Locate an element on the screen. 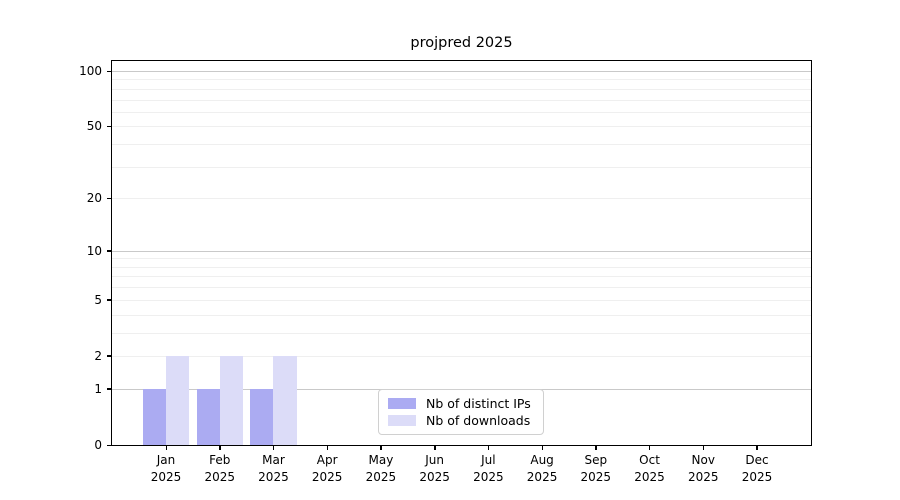 Image resolution: width=900 pixels, height=500 pixels. x-tick-label-line: Sep is located at coordinates (596, 460).